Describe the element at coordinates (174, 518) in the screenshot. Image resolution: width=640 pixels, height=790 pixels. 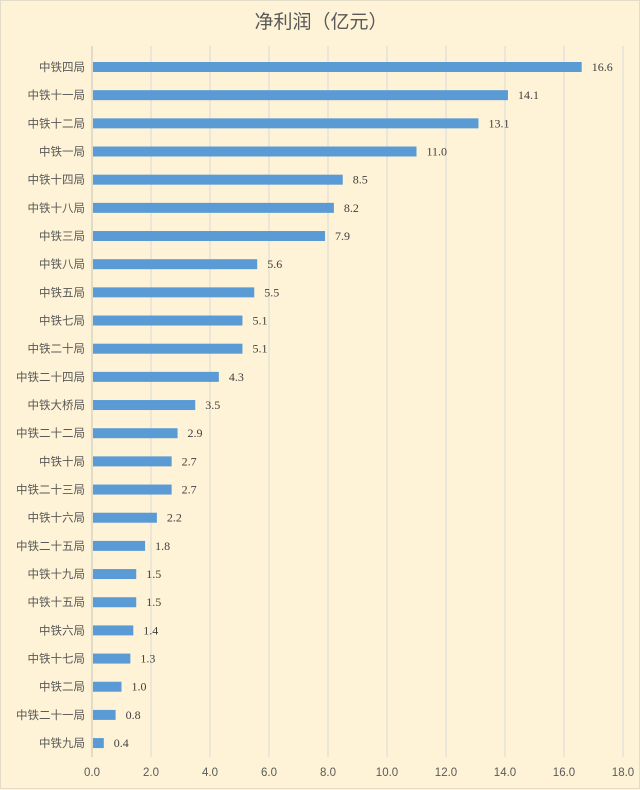
I see `data-label: 2.2` at that location.